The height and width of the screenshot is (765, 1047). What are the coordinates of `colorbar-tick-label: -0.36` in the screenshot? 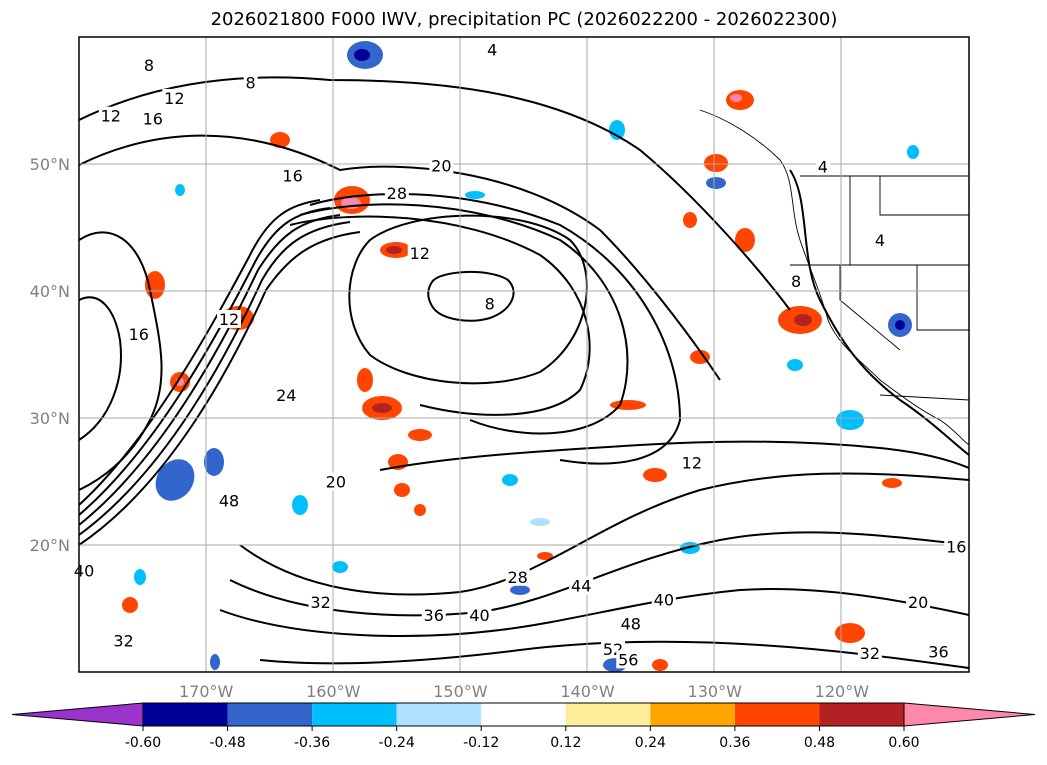 It's located at (312, 743).